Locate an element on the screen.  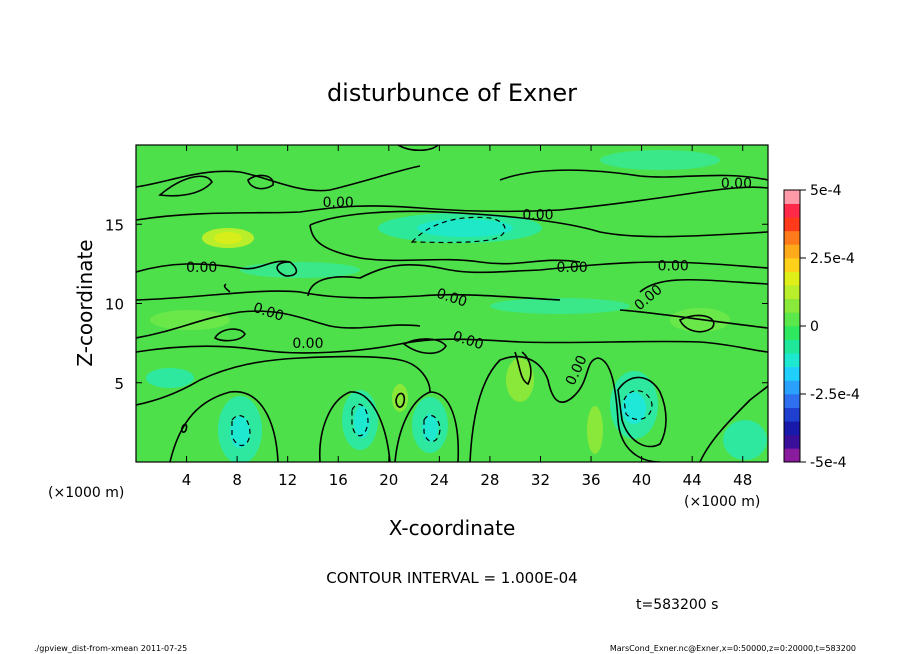
x-tick-label: 24 is located at coordinates (439, 480).